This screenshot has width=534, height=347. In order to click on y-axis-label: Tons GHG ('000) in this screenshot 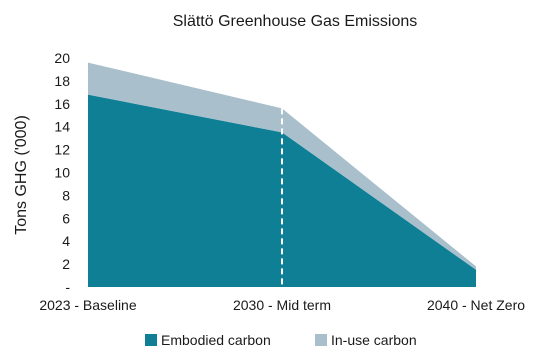, I will do `click(21, 175)`.